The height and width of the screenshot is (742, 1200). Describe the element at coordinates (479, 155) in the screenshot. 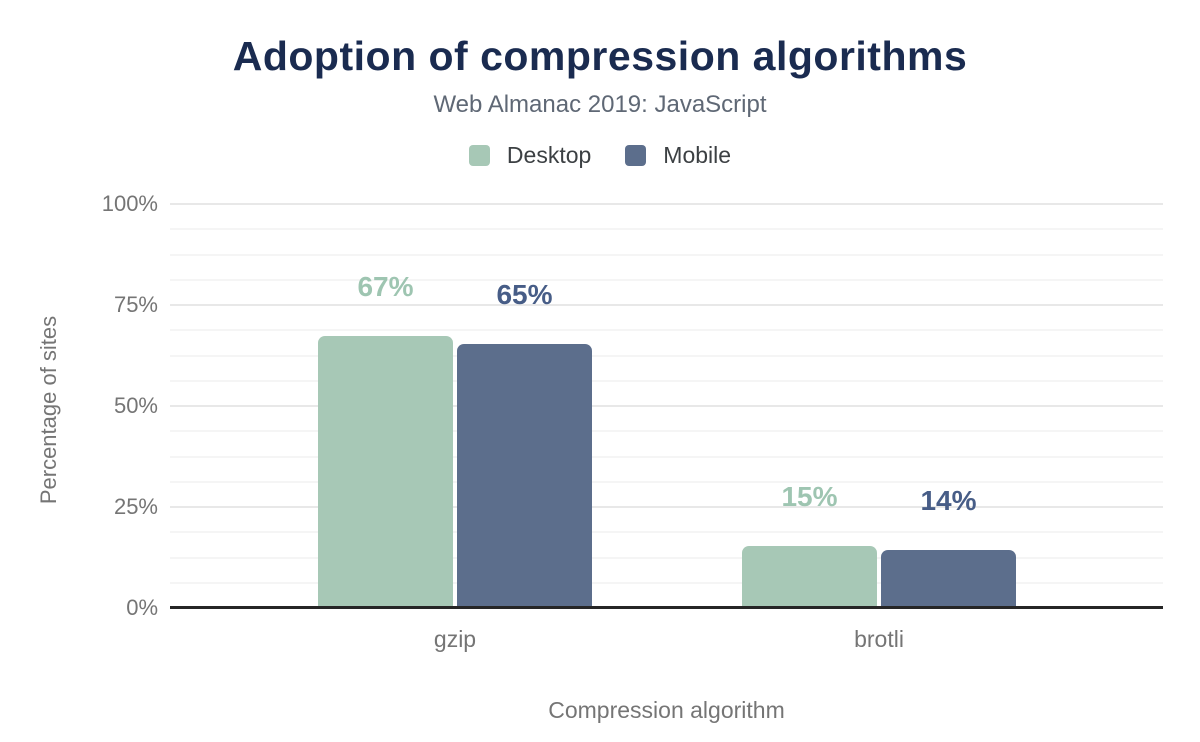

I see `desktop-swatch-icon` at that location.